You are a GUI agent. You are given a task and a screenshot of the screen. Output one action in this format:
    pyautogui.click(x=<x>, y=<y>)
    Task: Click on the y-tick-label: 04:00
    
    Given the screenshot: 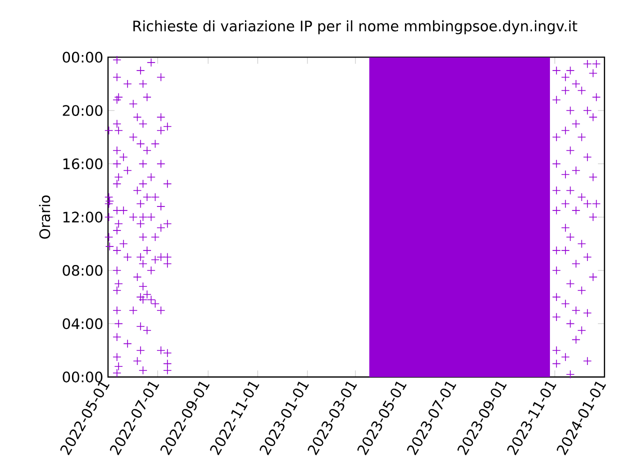 What is the action you would take?
    pyautogui.click(x=82, y=324)
    